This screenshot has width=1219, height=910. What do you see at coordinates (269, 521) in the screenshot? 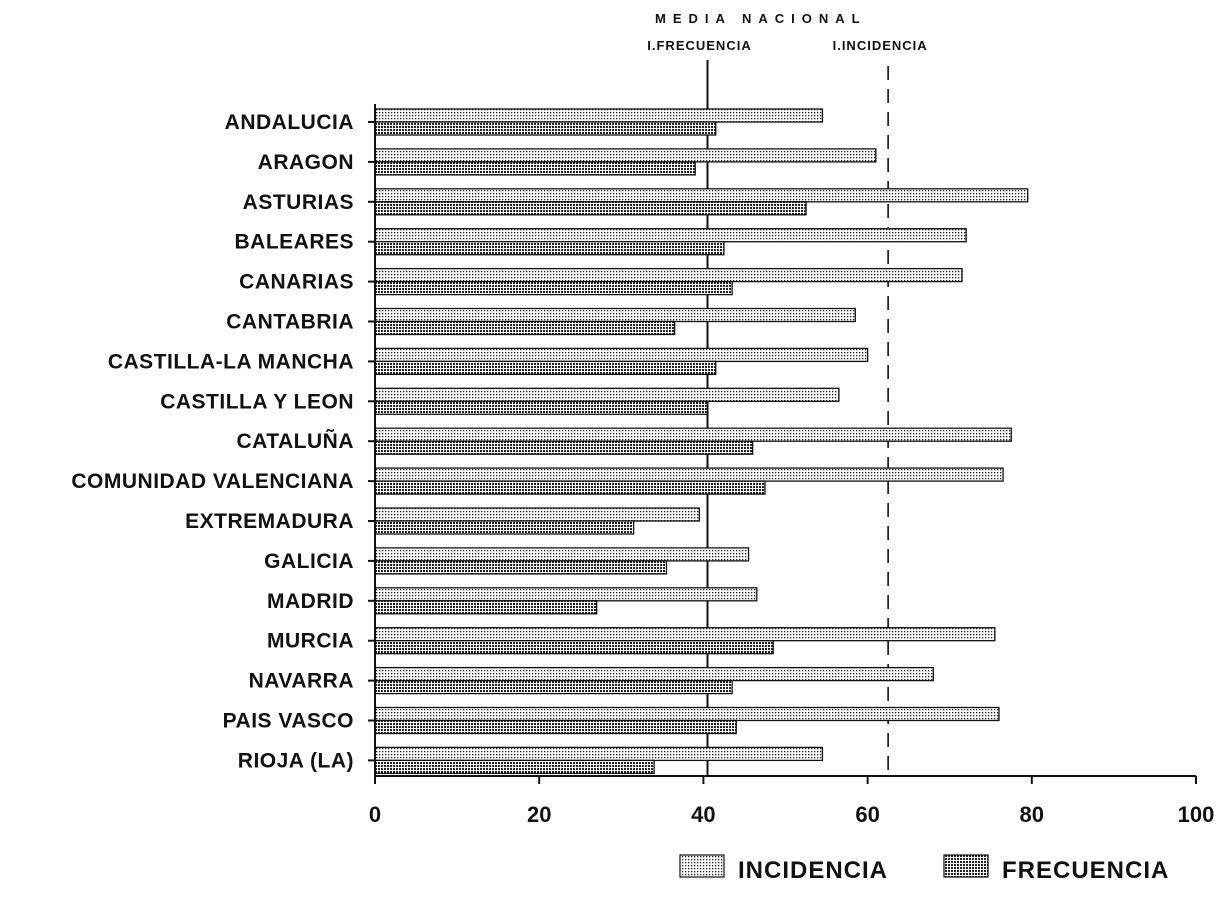
I see `category-label: EXTREMADURA` at bounding box center [269, 521].